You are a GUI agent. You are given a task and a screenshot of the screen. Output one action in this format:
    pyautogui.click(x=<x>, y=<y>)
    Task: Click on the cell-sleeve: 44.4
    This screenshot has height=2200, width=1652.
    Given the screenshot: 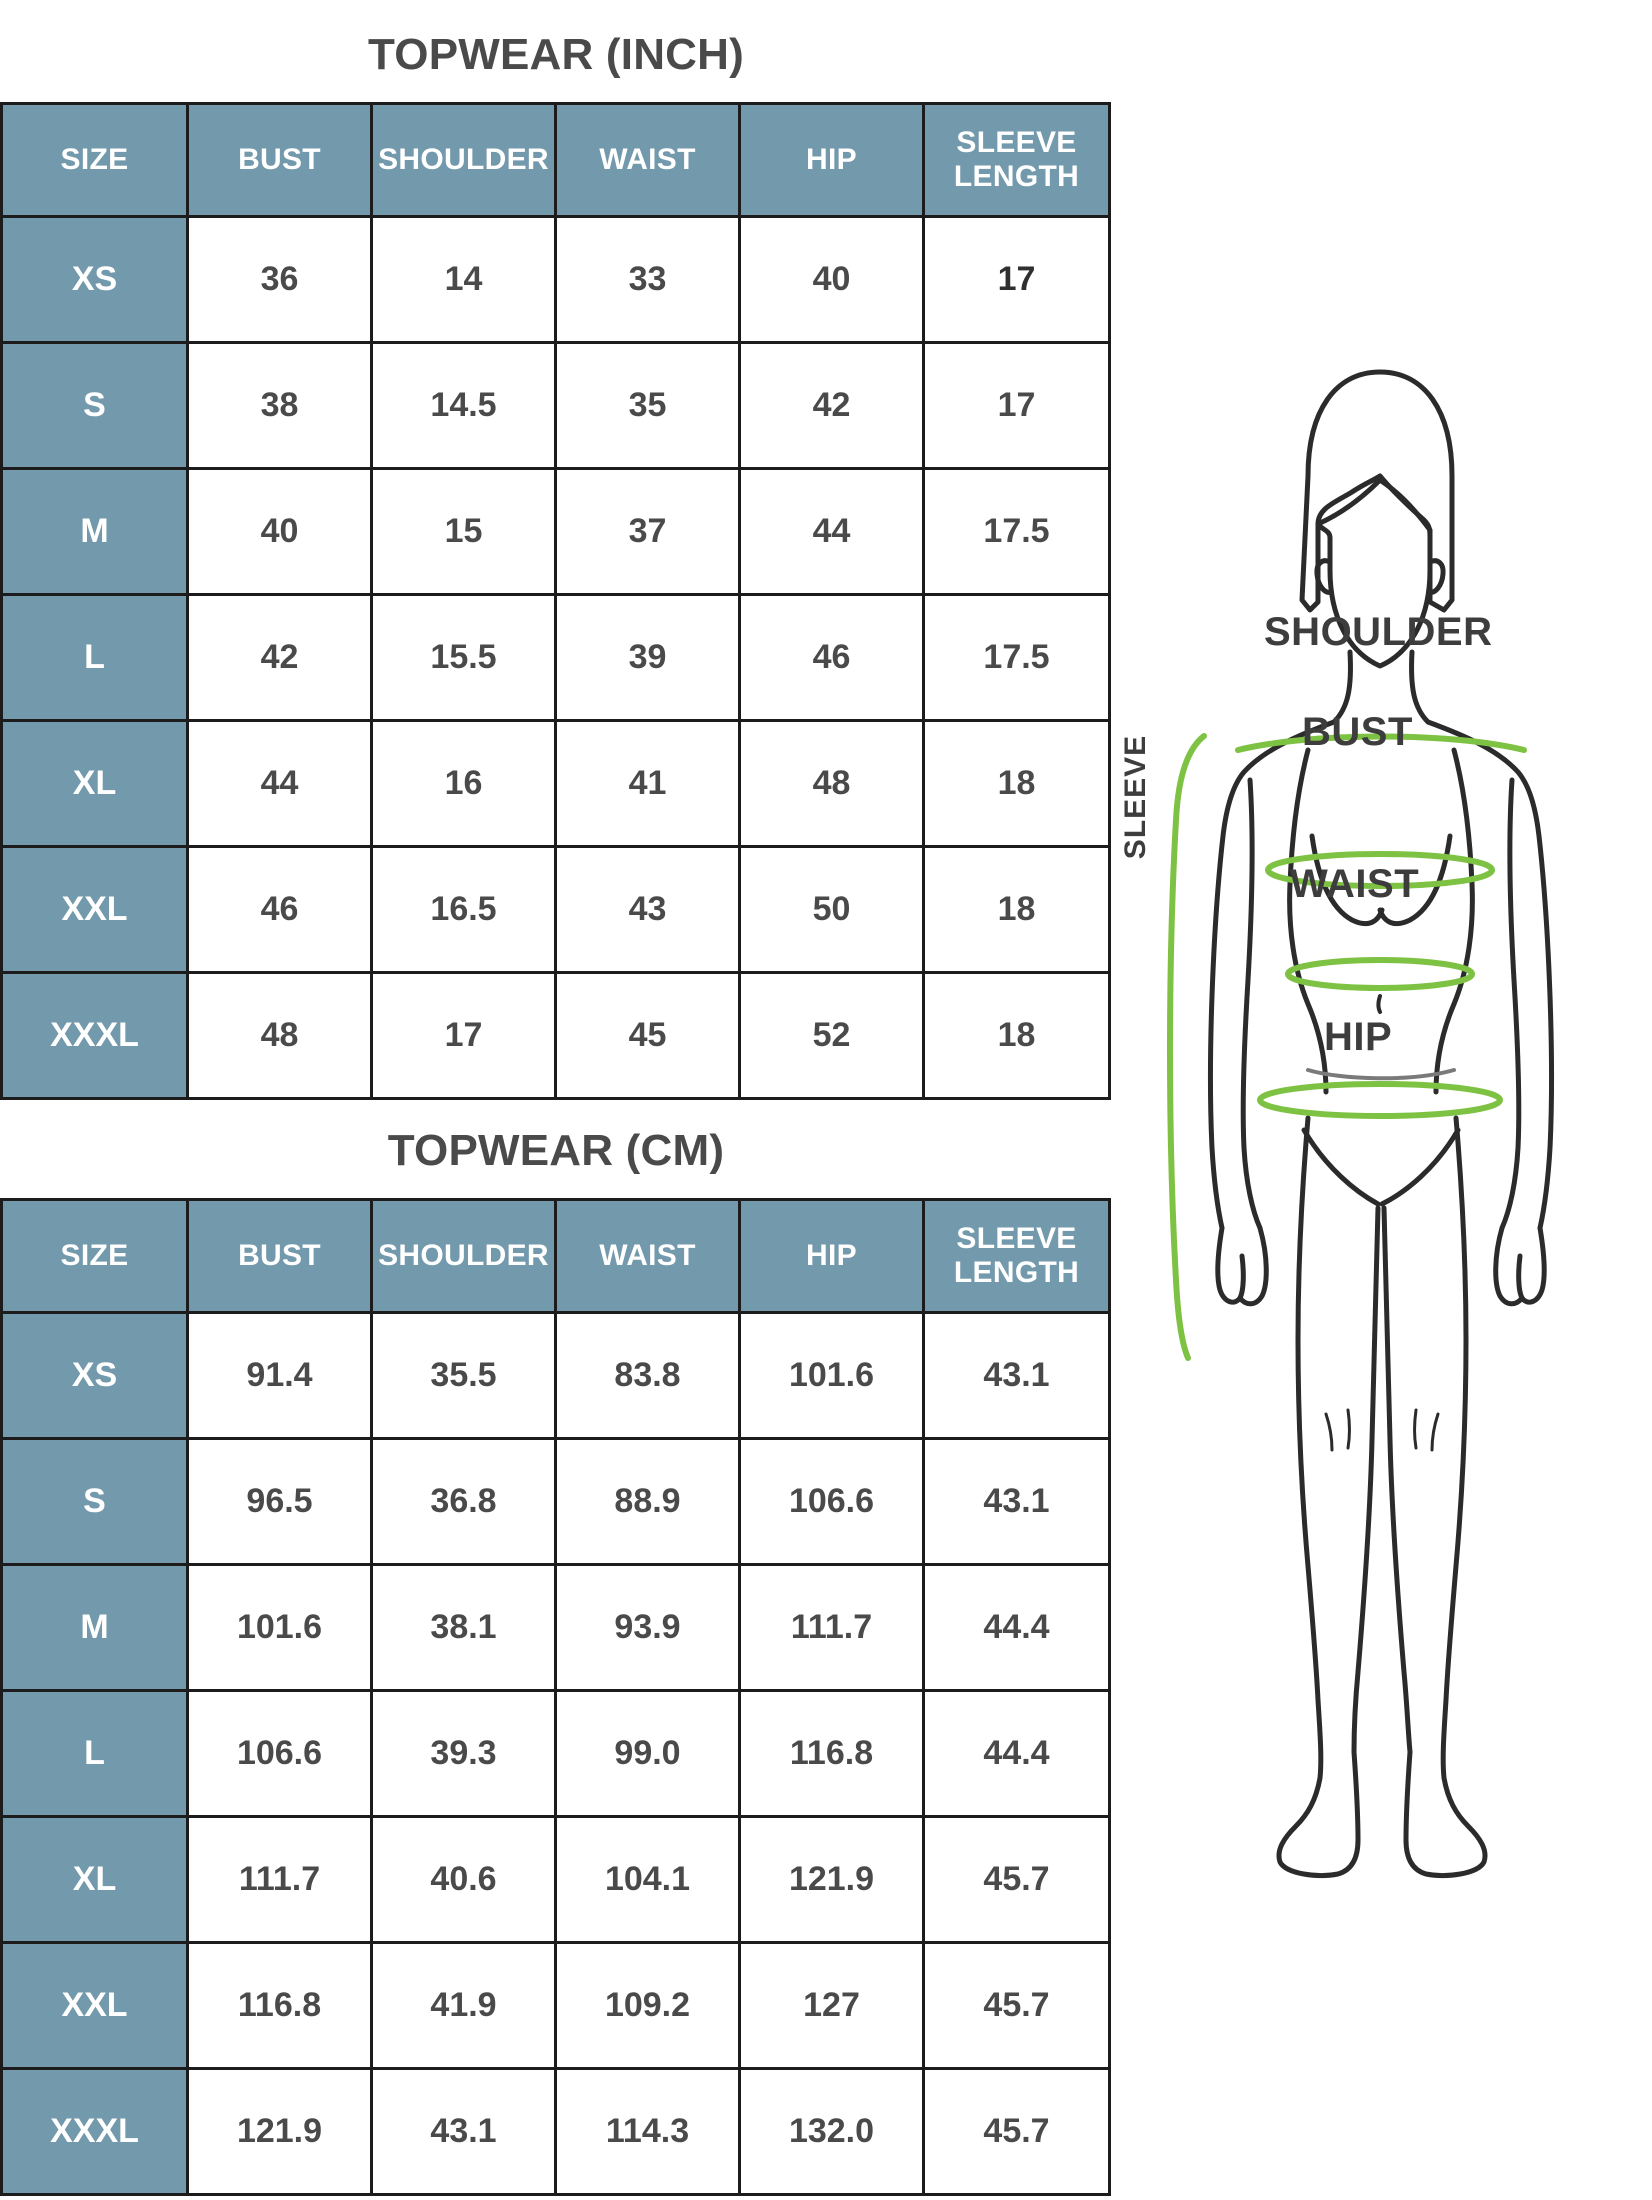 What is the action you would take?
    pyautogui.click(x=1016, y=1753)
    